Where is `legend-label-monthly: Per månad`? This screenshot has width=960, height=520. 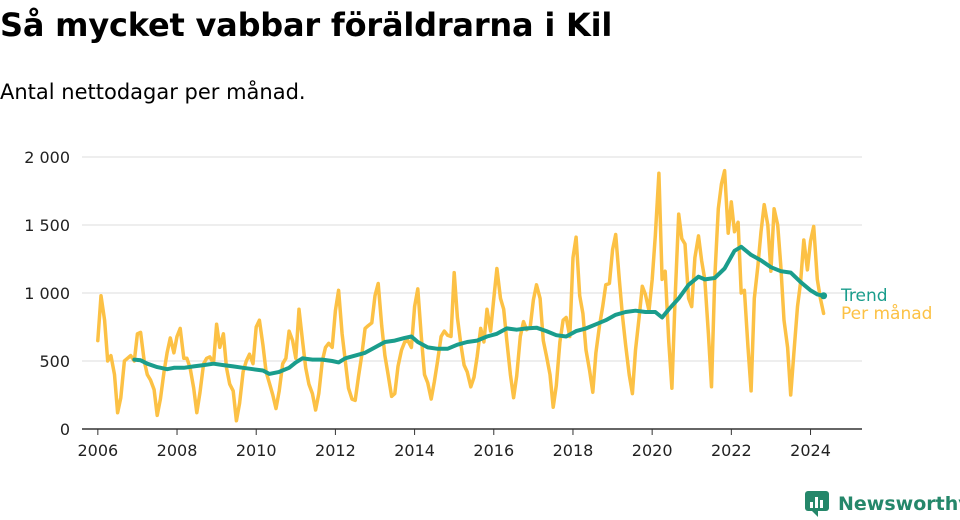
legend-label-monthly: Per månad is located at coordinates (886, 313).